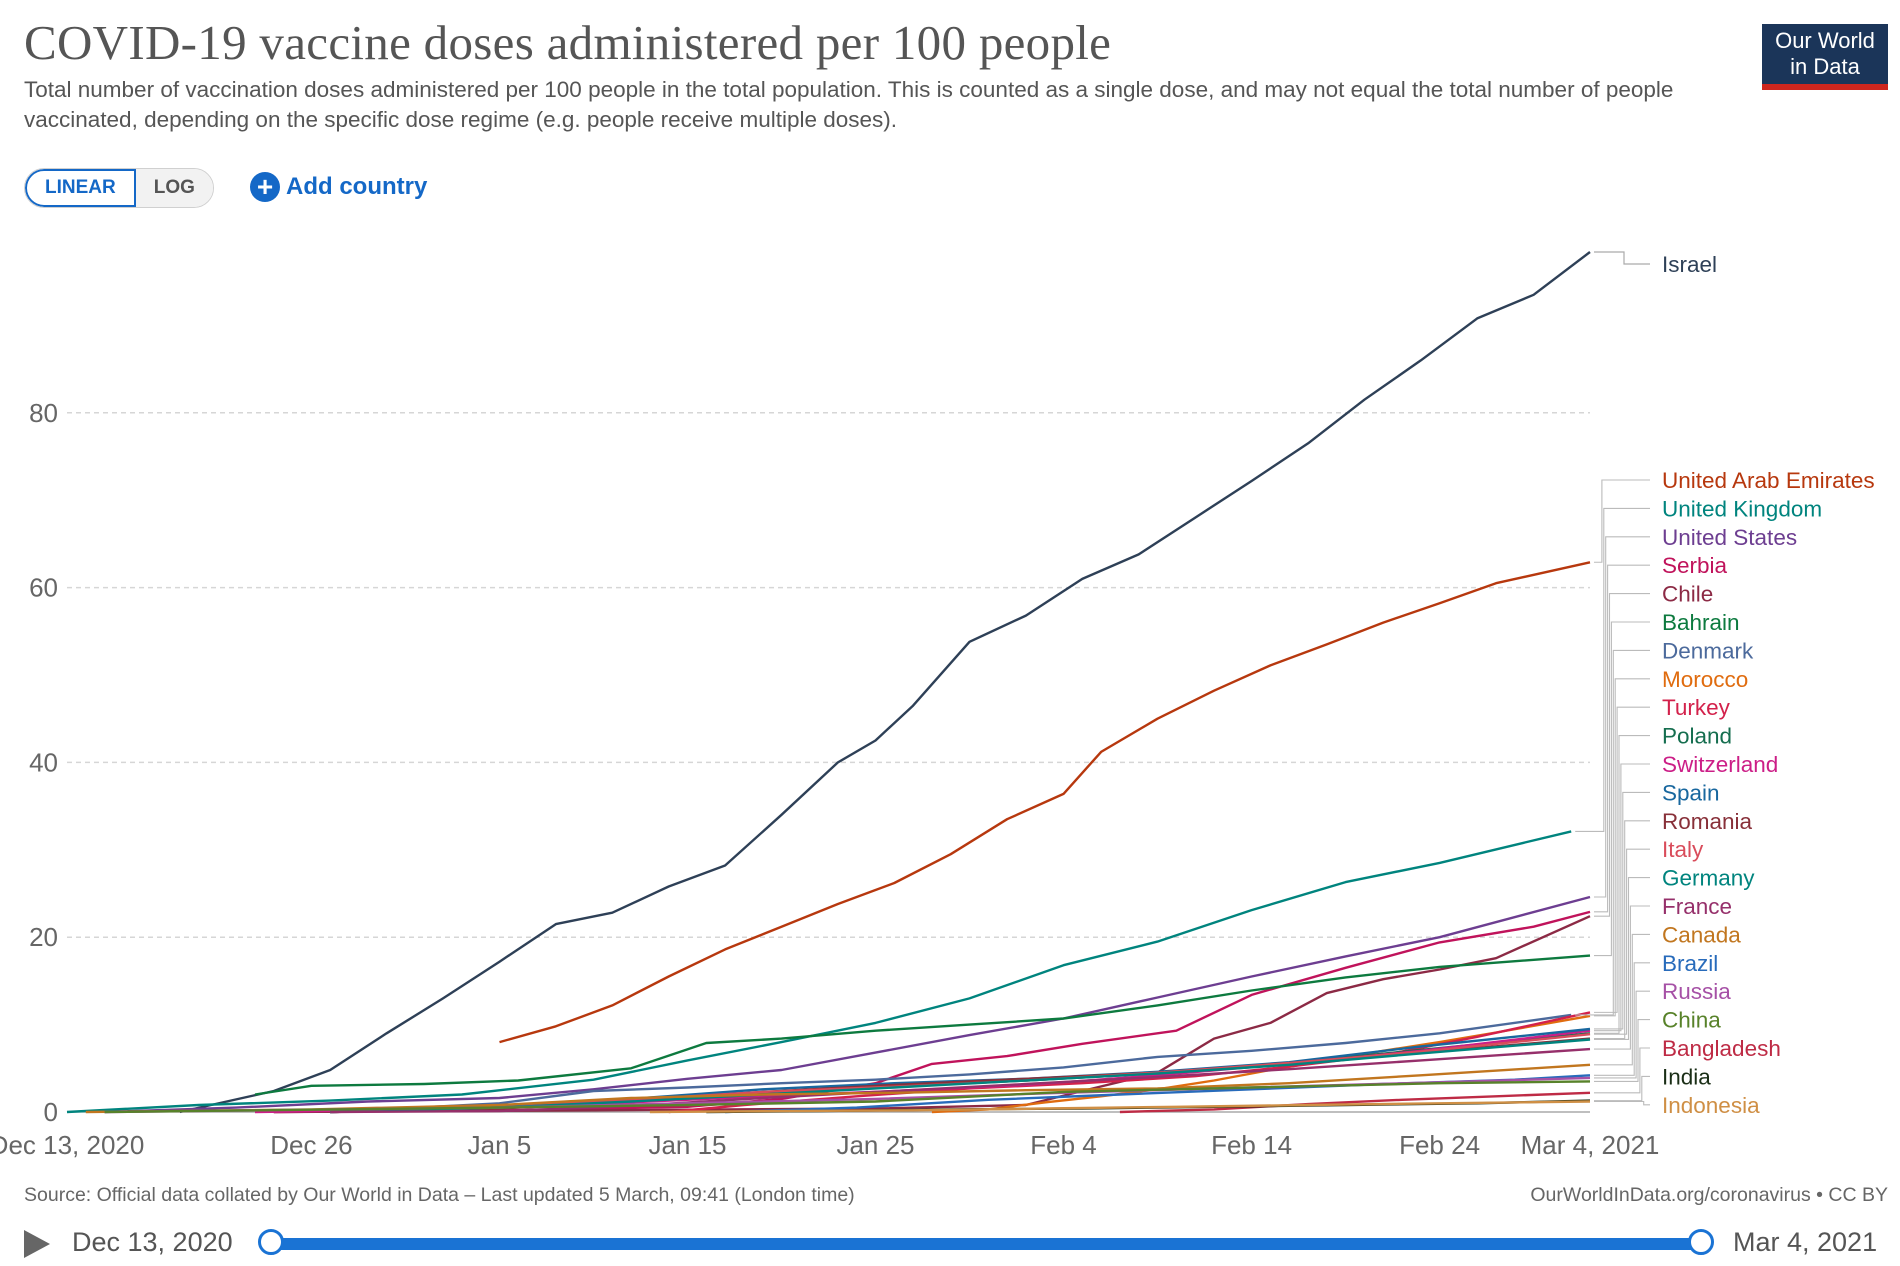  What do you see at coordinates (1768, 480) in the screenshot?
I see `series-label: United Arab Emirates` at bounding box center [1768, 480].